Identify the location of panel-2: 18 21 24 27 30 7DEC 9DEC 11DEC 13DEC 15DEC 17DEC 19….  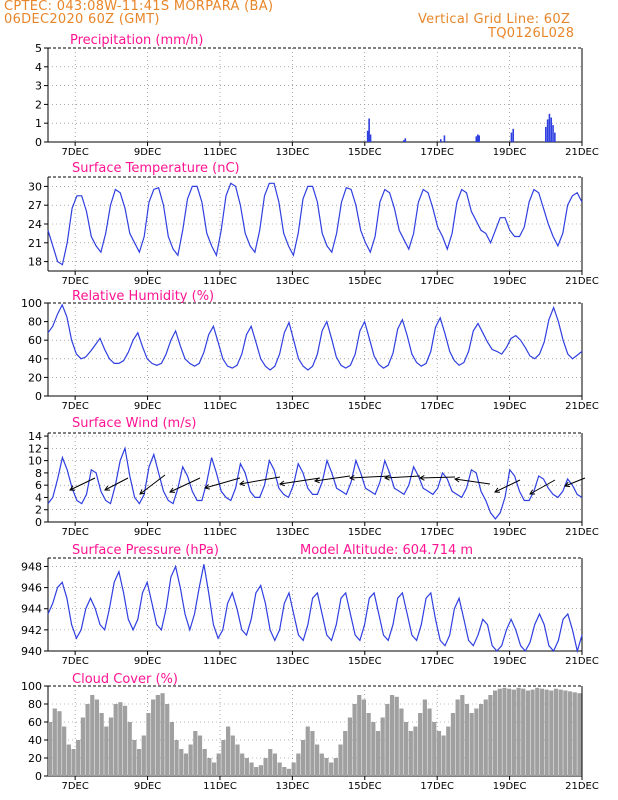
(313, 224).